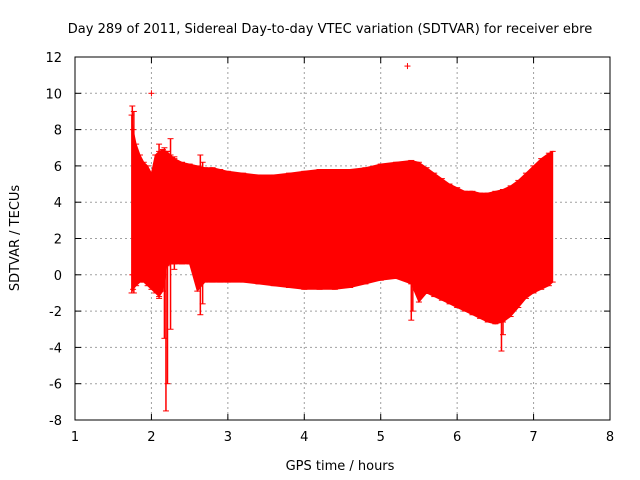  Describe the element at coordinates (228, 437) in the screenshot. I see `x-tick-label: 3` at that location.